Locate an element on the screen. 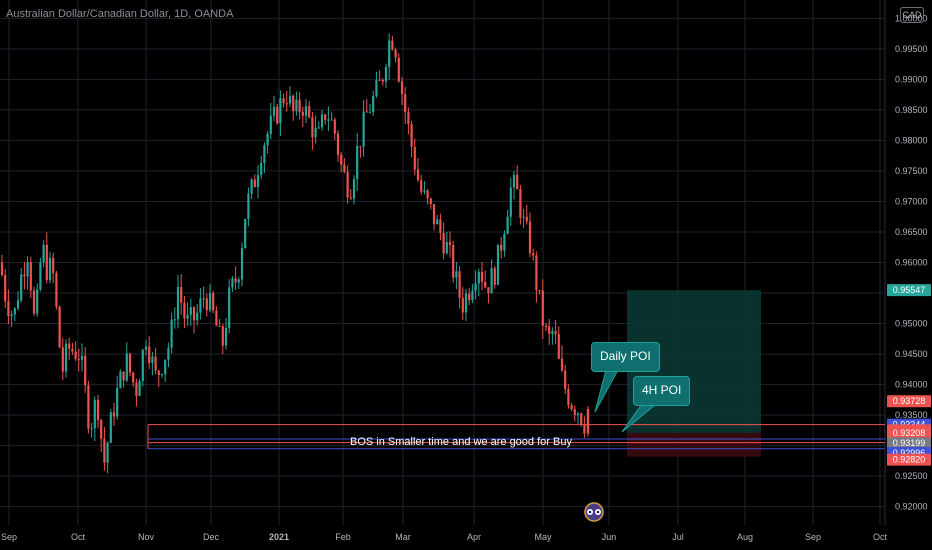 Image resolution: width=932 pixels, height=550 pixels. time-tick-label: Apr is located at coordinates (474, 537).